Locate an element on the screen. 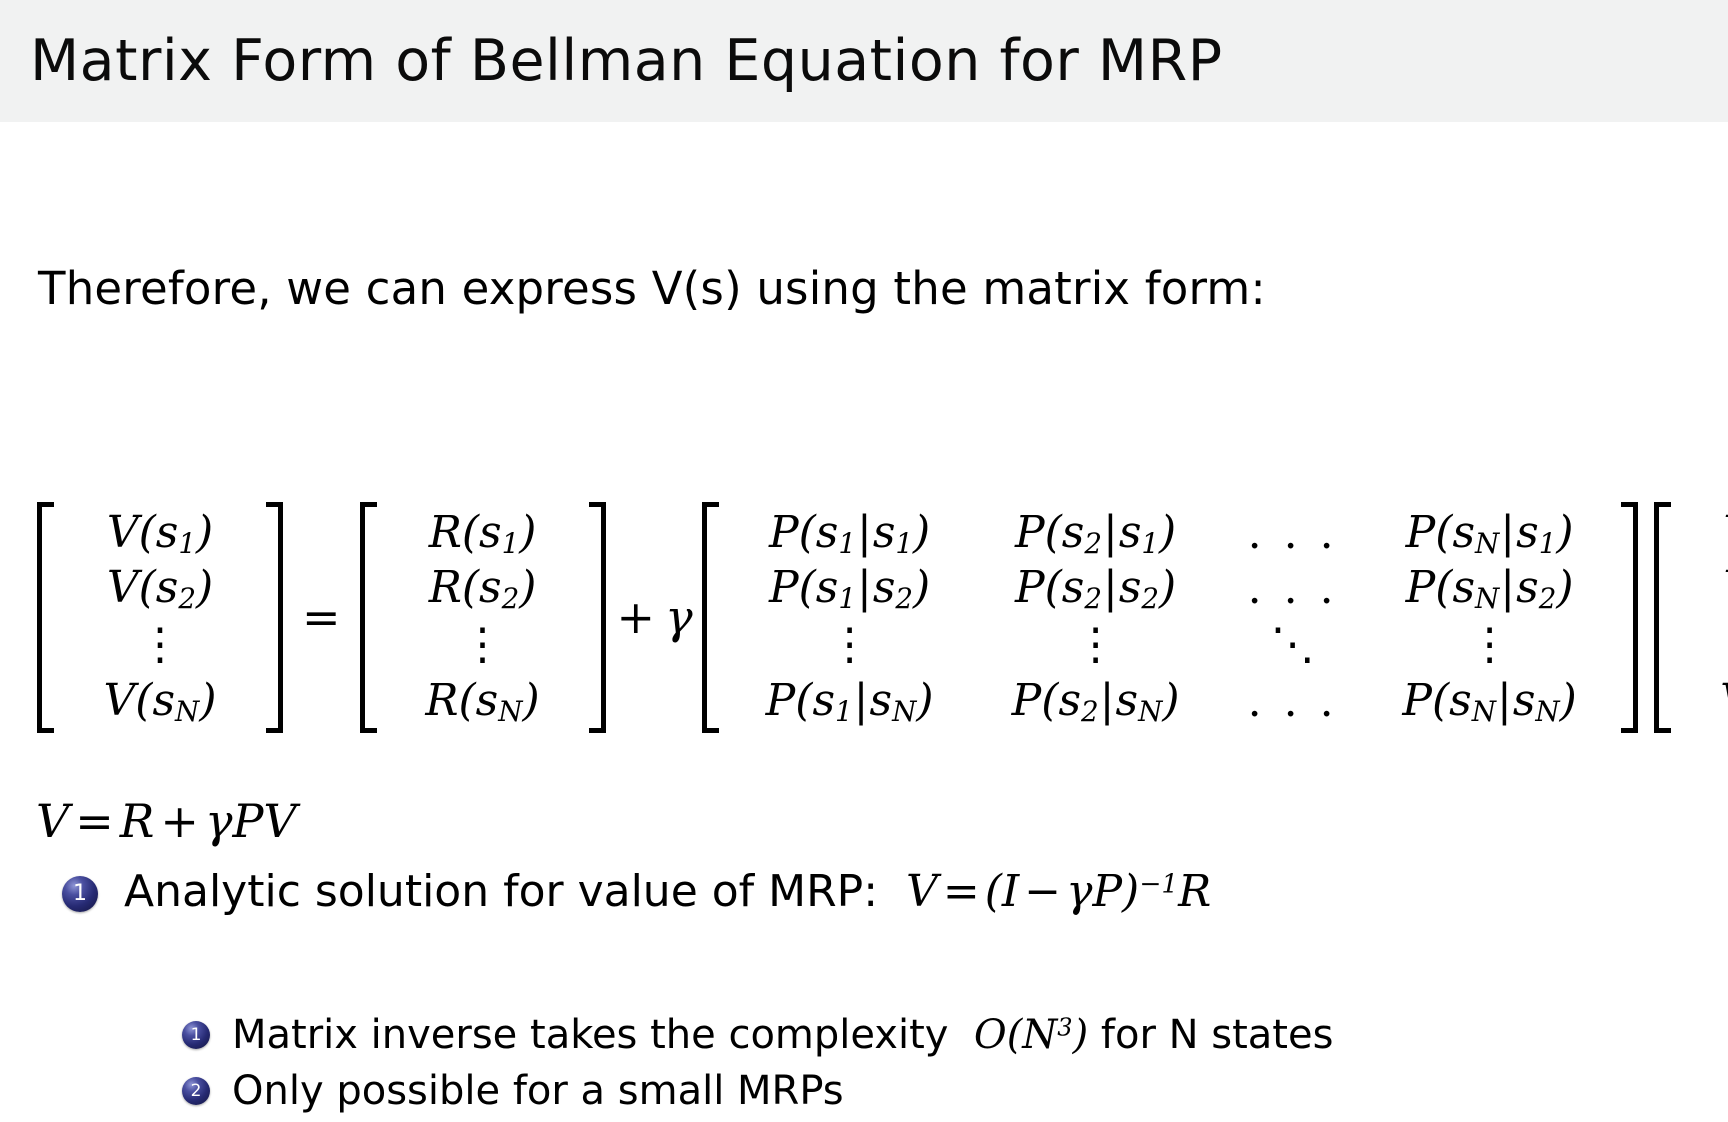 This screenshot has height=1122, width=1728. bracket-left-open-icon is located at coordinates (45, 617).